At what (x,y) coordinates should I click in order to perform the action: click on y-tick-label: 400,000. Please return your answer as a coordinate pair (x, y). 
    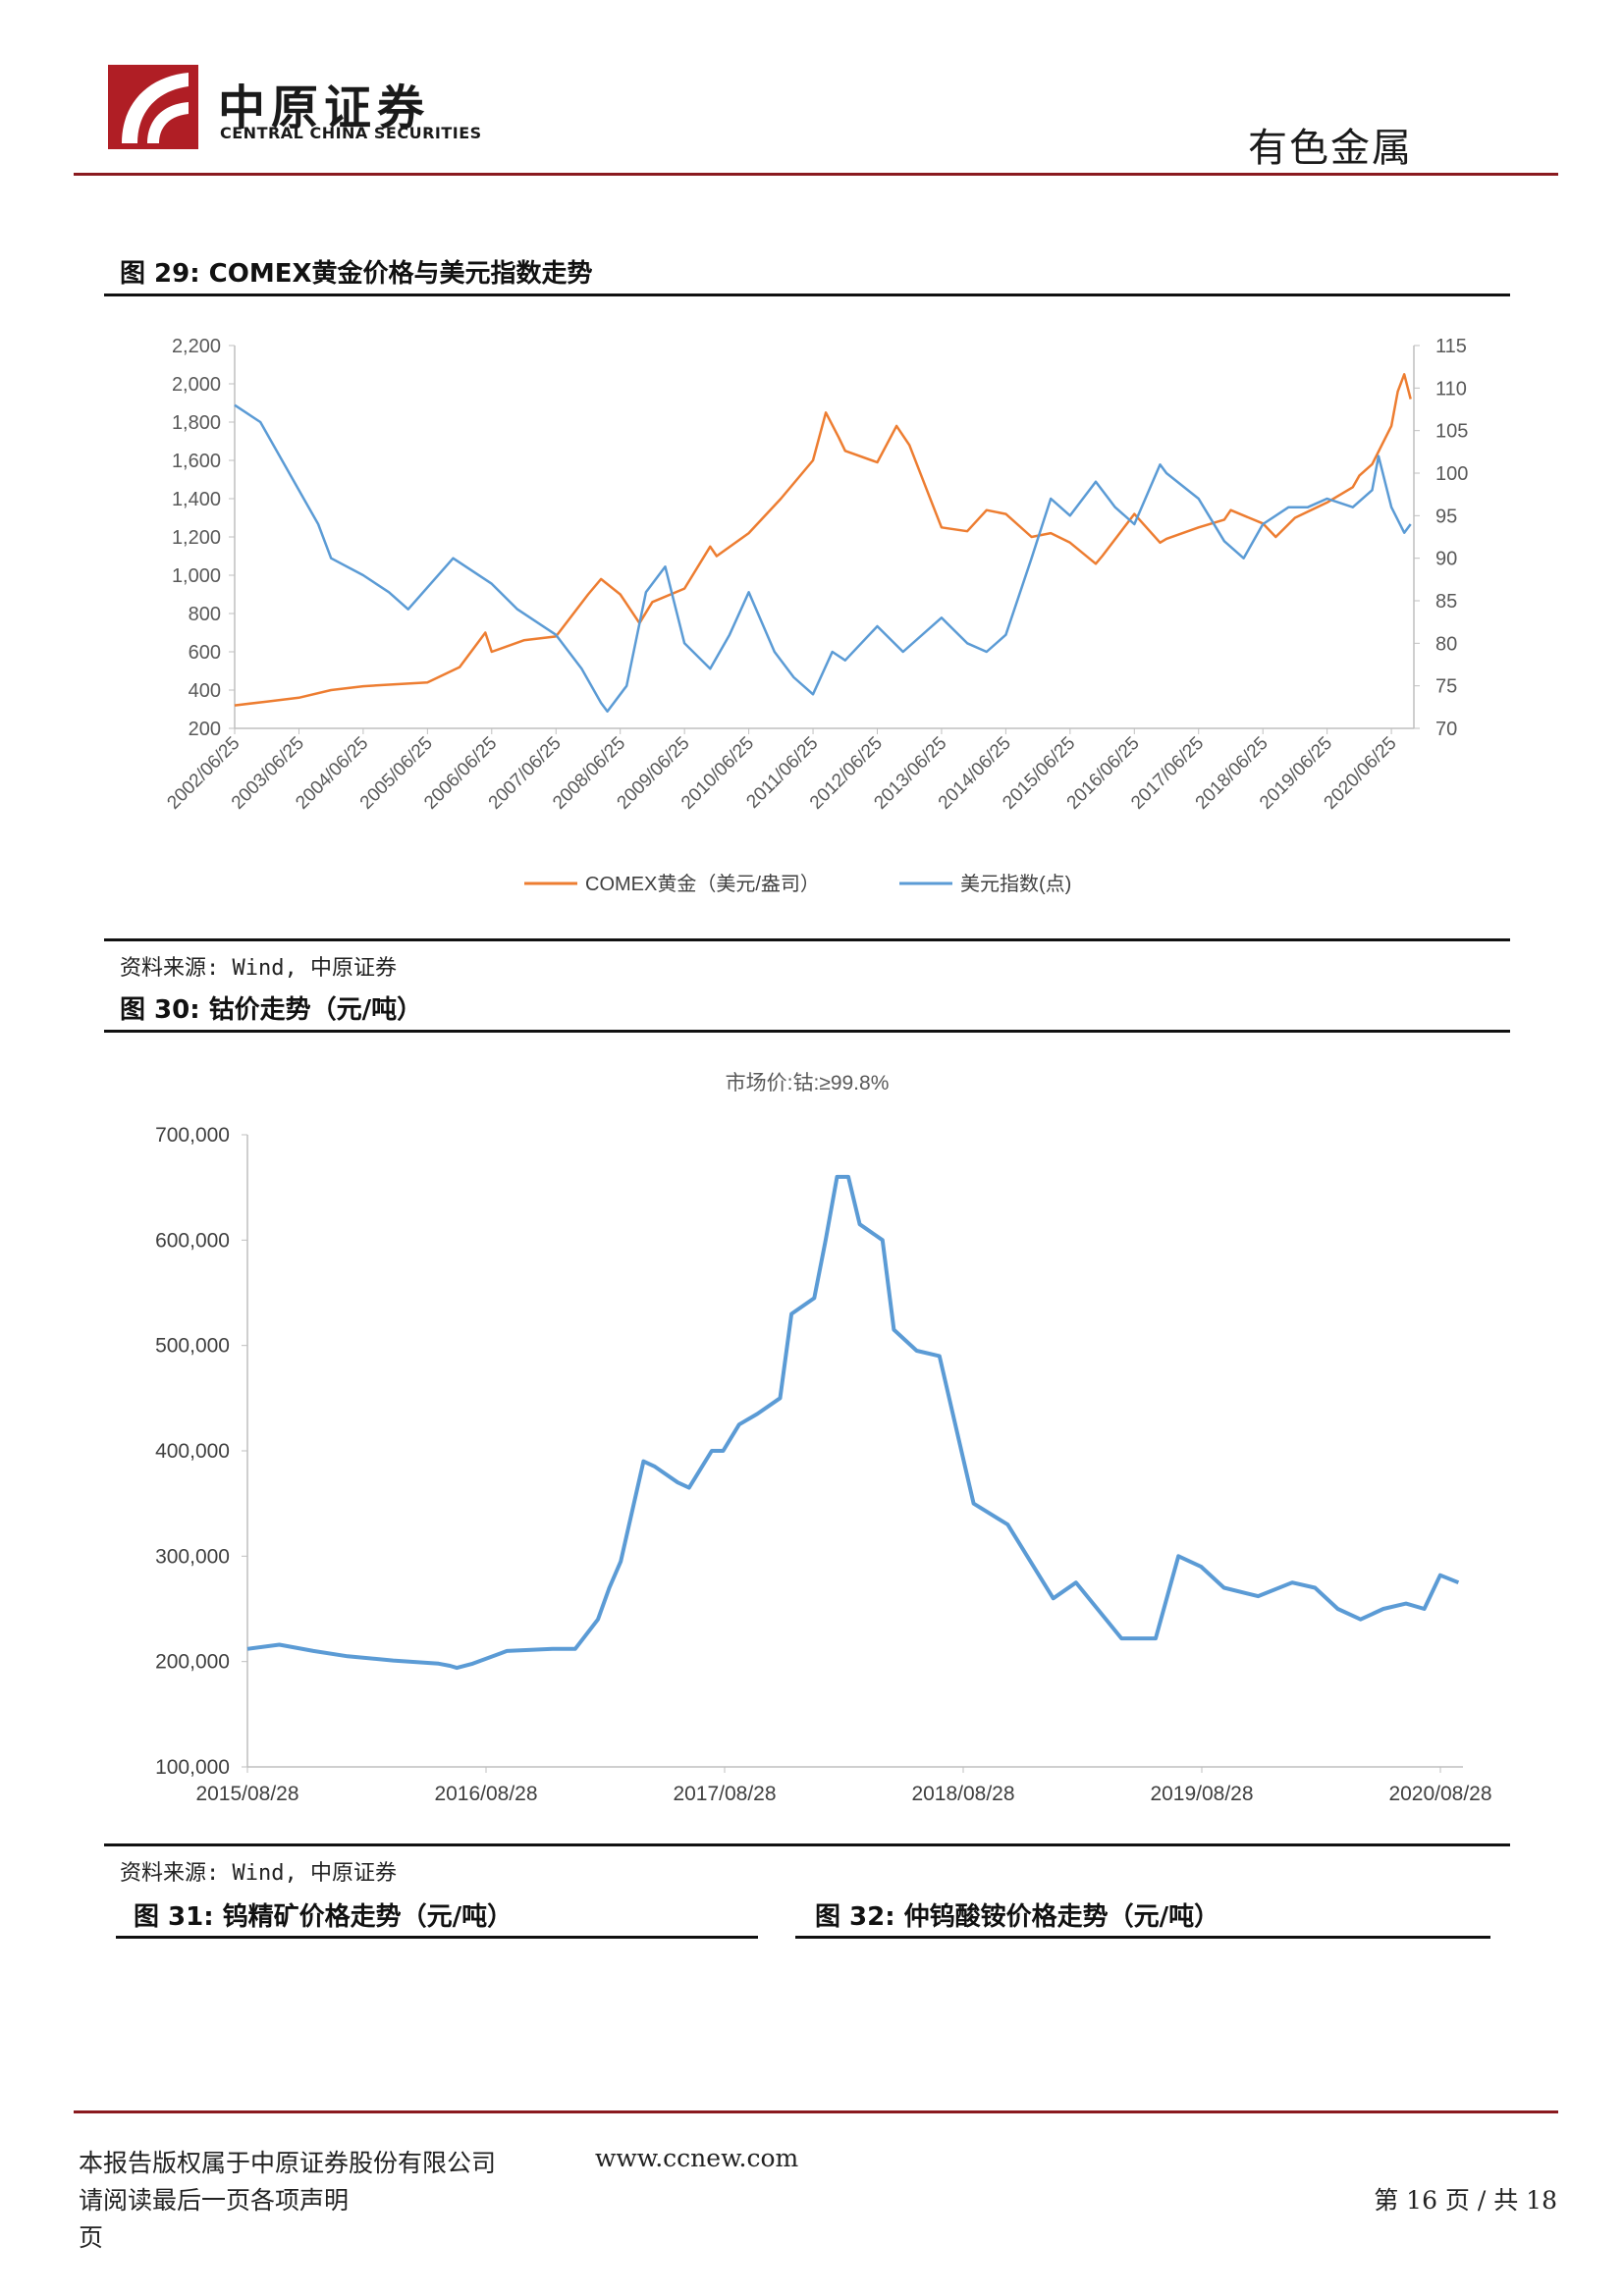
    Looking at the image, I should click on (192, 1451).